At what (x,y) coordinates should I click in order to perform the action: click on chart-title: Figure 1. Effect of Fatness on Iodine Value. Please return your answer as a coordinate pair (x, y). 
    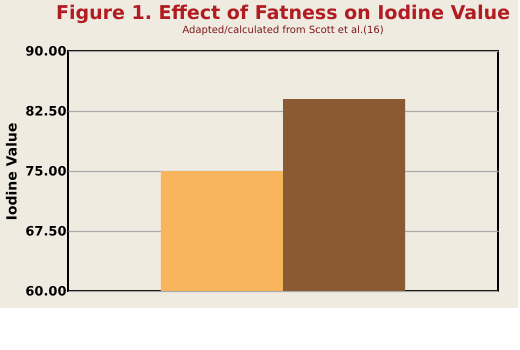
    Looking at the image, I should click on (283, 13).